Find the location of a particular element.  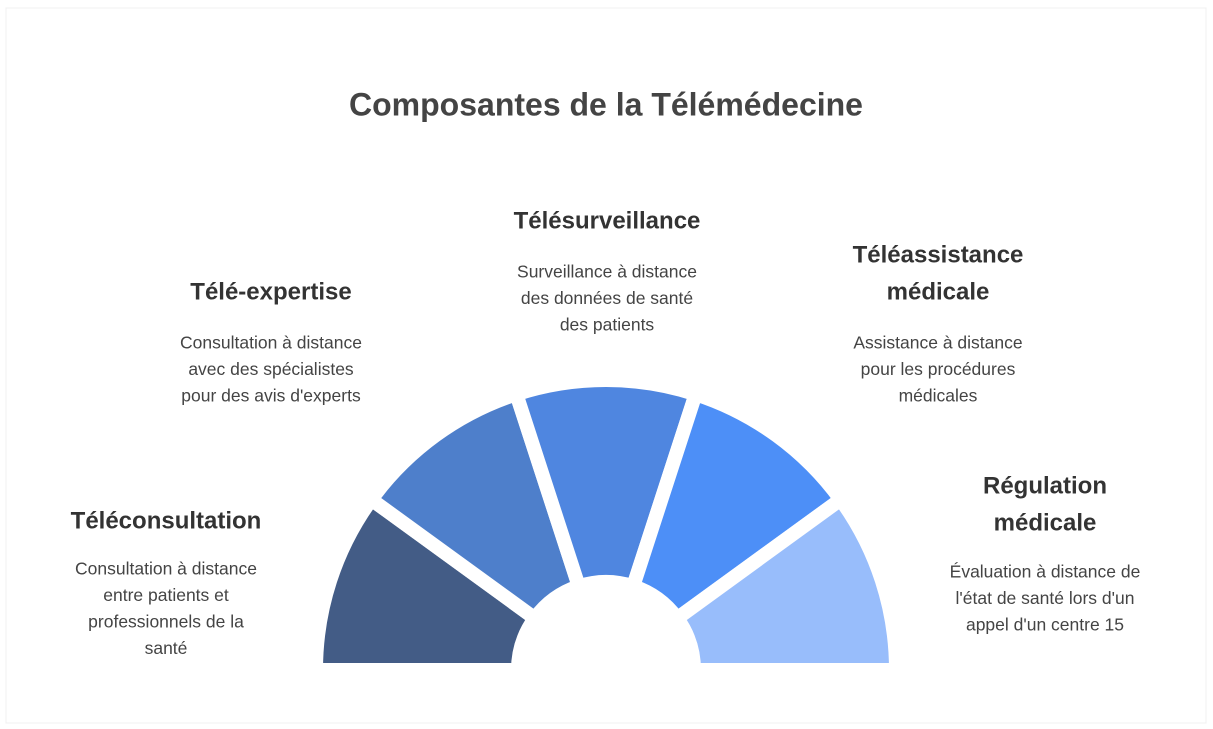

item-title: Téléconsultation is located at coordinates (166, 520).